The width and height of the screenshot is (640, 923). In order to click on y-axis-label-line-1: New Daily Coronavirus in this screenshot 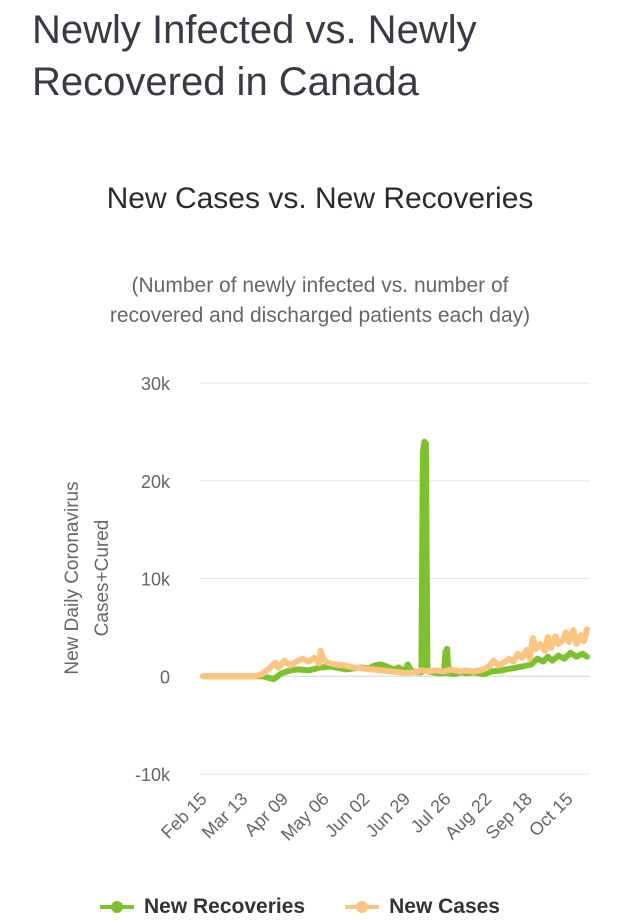, I will do `click(72, 577)`.